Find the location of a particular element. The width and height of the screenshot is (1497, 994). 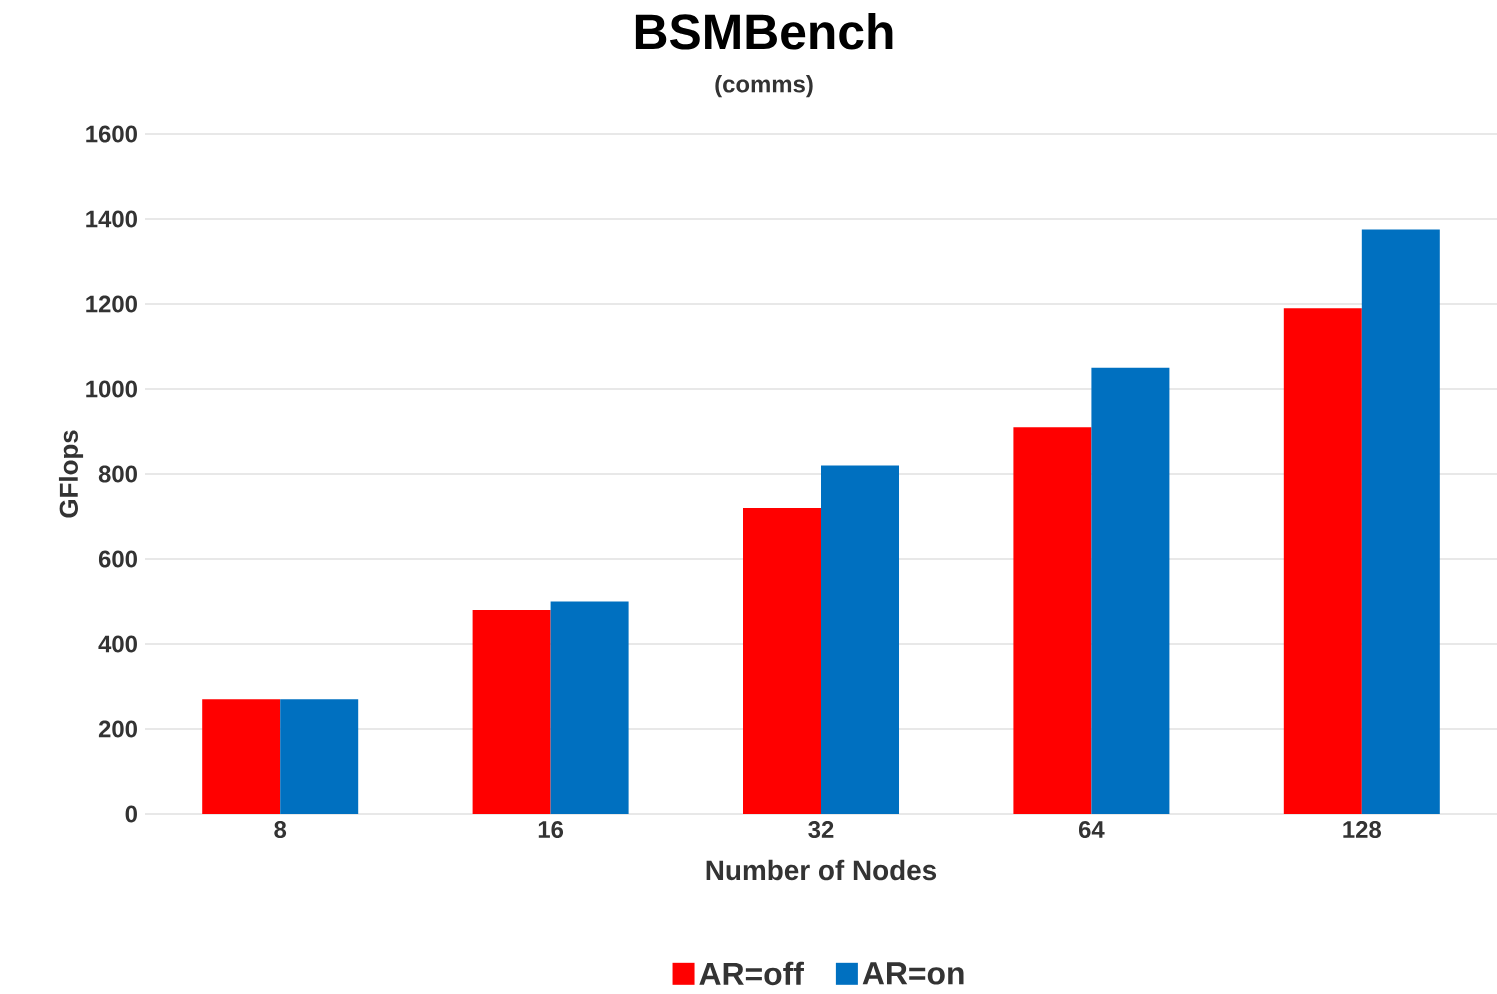

x-tick-label: 8 is located at coordinates (280, 829).